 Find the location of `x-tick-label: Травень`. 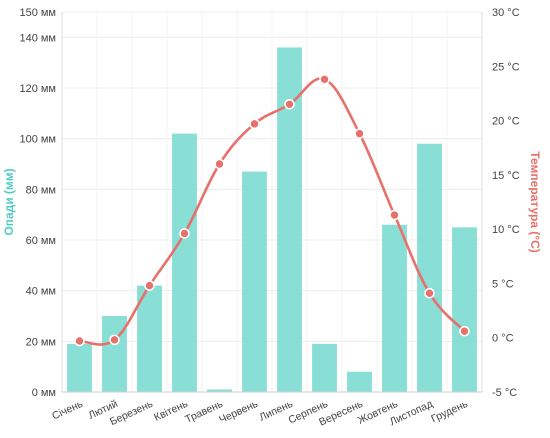

x-tick-label: Травень is located at coordinates (204, 412).